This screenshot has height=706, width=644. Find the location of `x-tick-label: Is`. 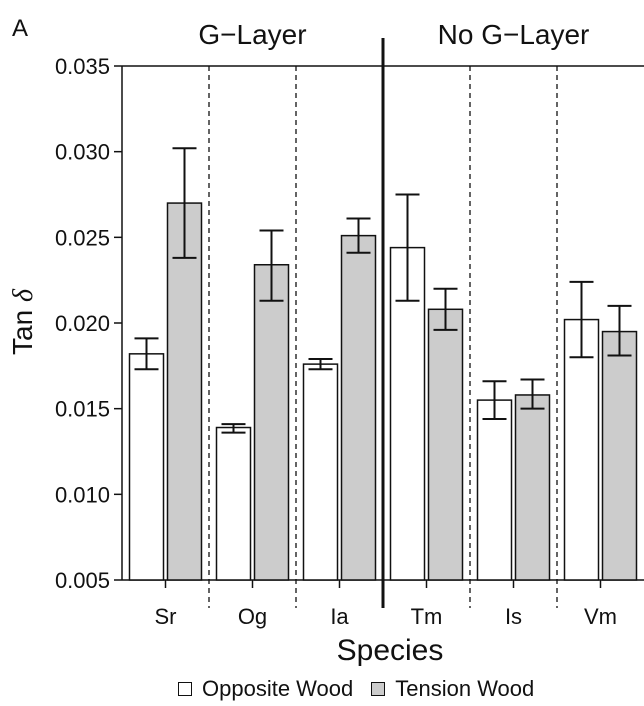

x-tick-label: Is is located at coordinates (513, 616).